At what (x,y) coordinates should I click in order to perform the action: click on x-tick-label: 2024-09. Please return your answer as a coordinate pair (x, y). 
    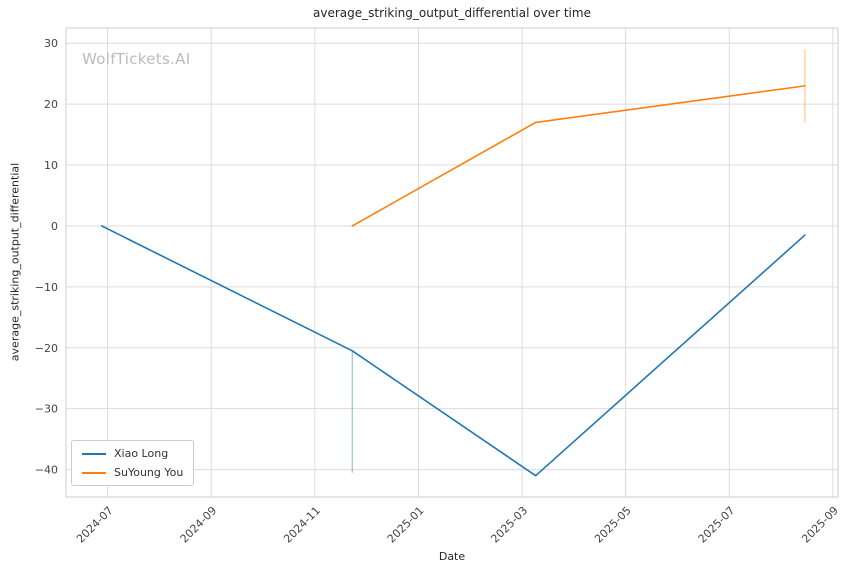
    Looking at the image, I should click on (199, 525).